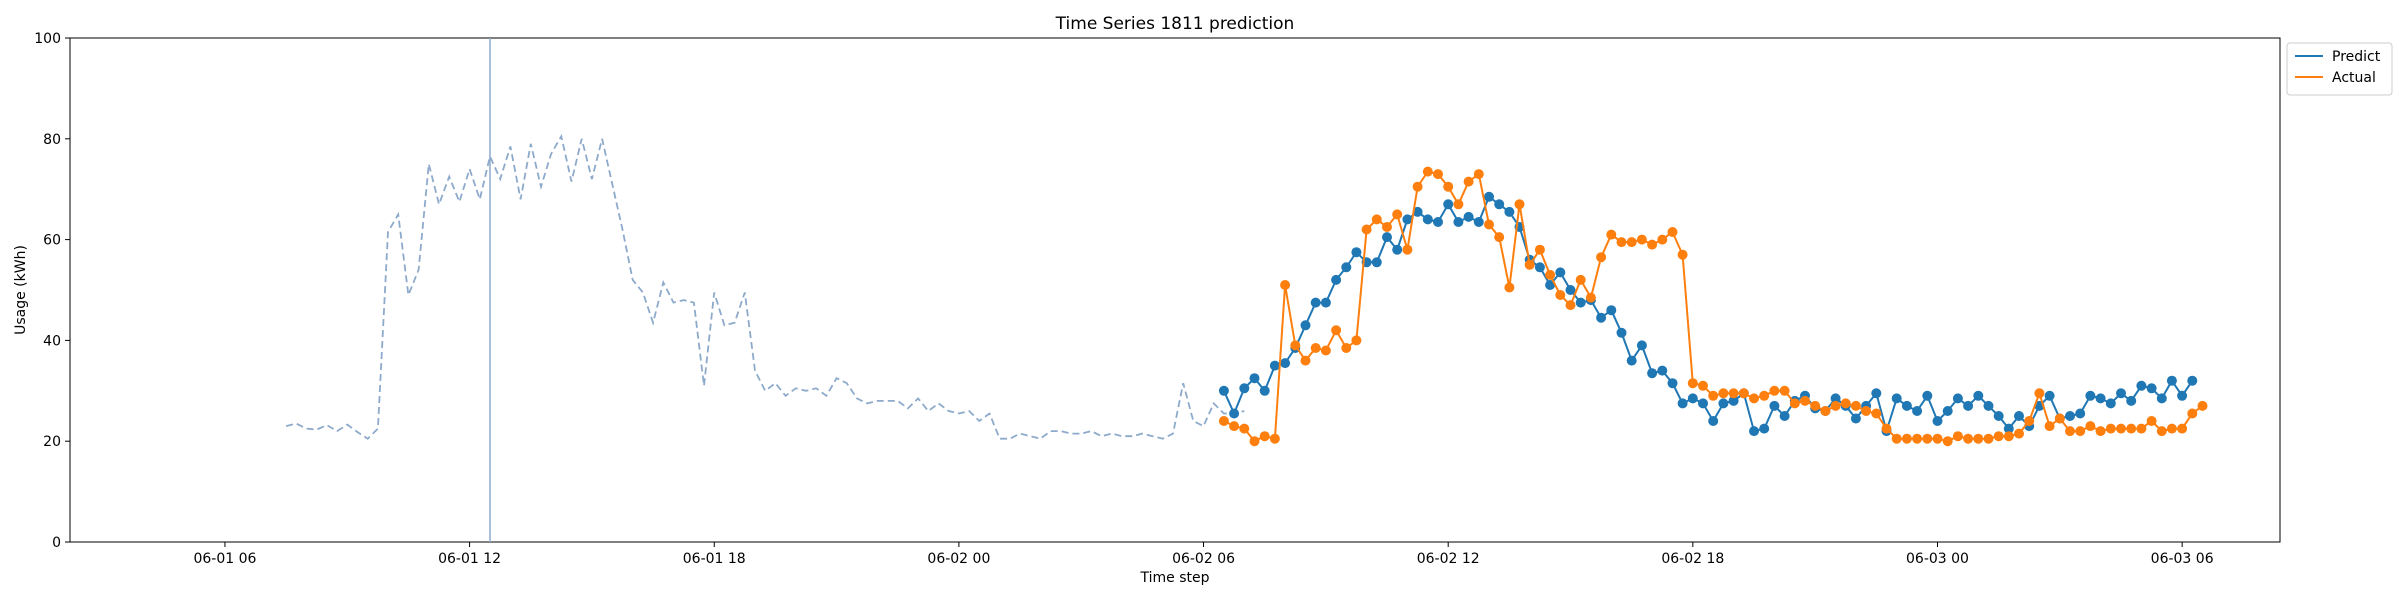 The width and height of the screenshot is (2400, 604). What do you see at coordinates (1937, 559) in the screenshot?
I see `x-tick-label: 06-03 00` at bounding box center [1937, 559].